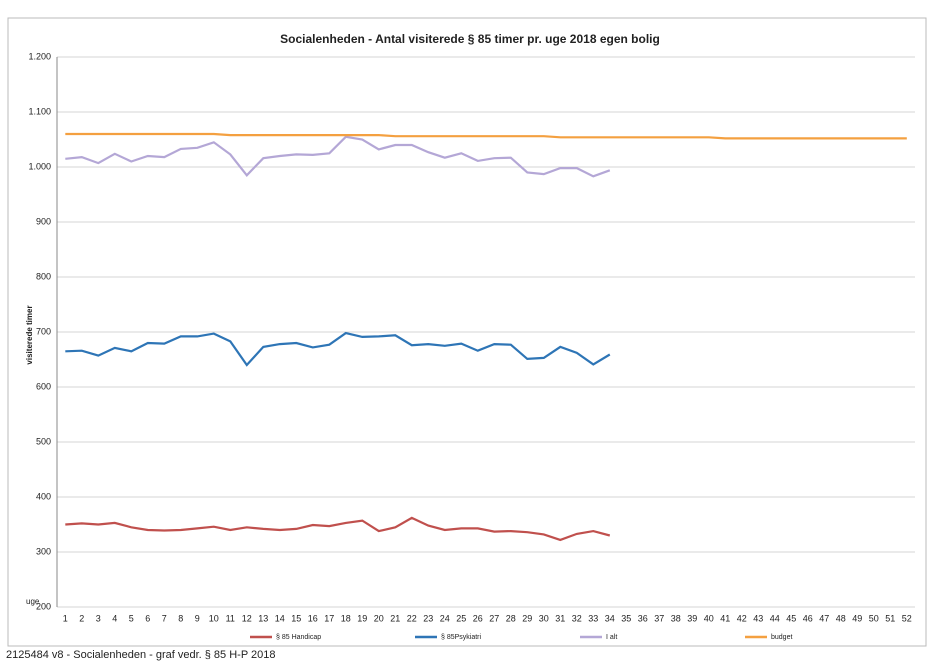 The height and width of the screenshot is (662, 931). Describe the element at coordinates (43, 496) in the screenshot. I see `y-tick-label: 400` at that location.